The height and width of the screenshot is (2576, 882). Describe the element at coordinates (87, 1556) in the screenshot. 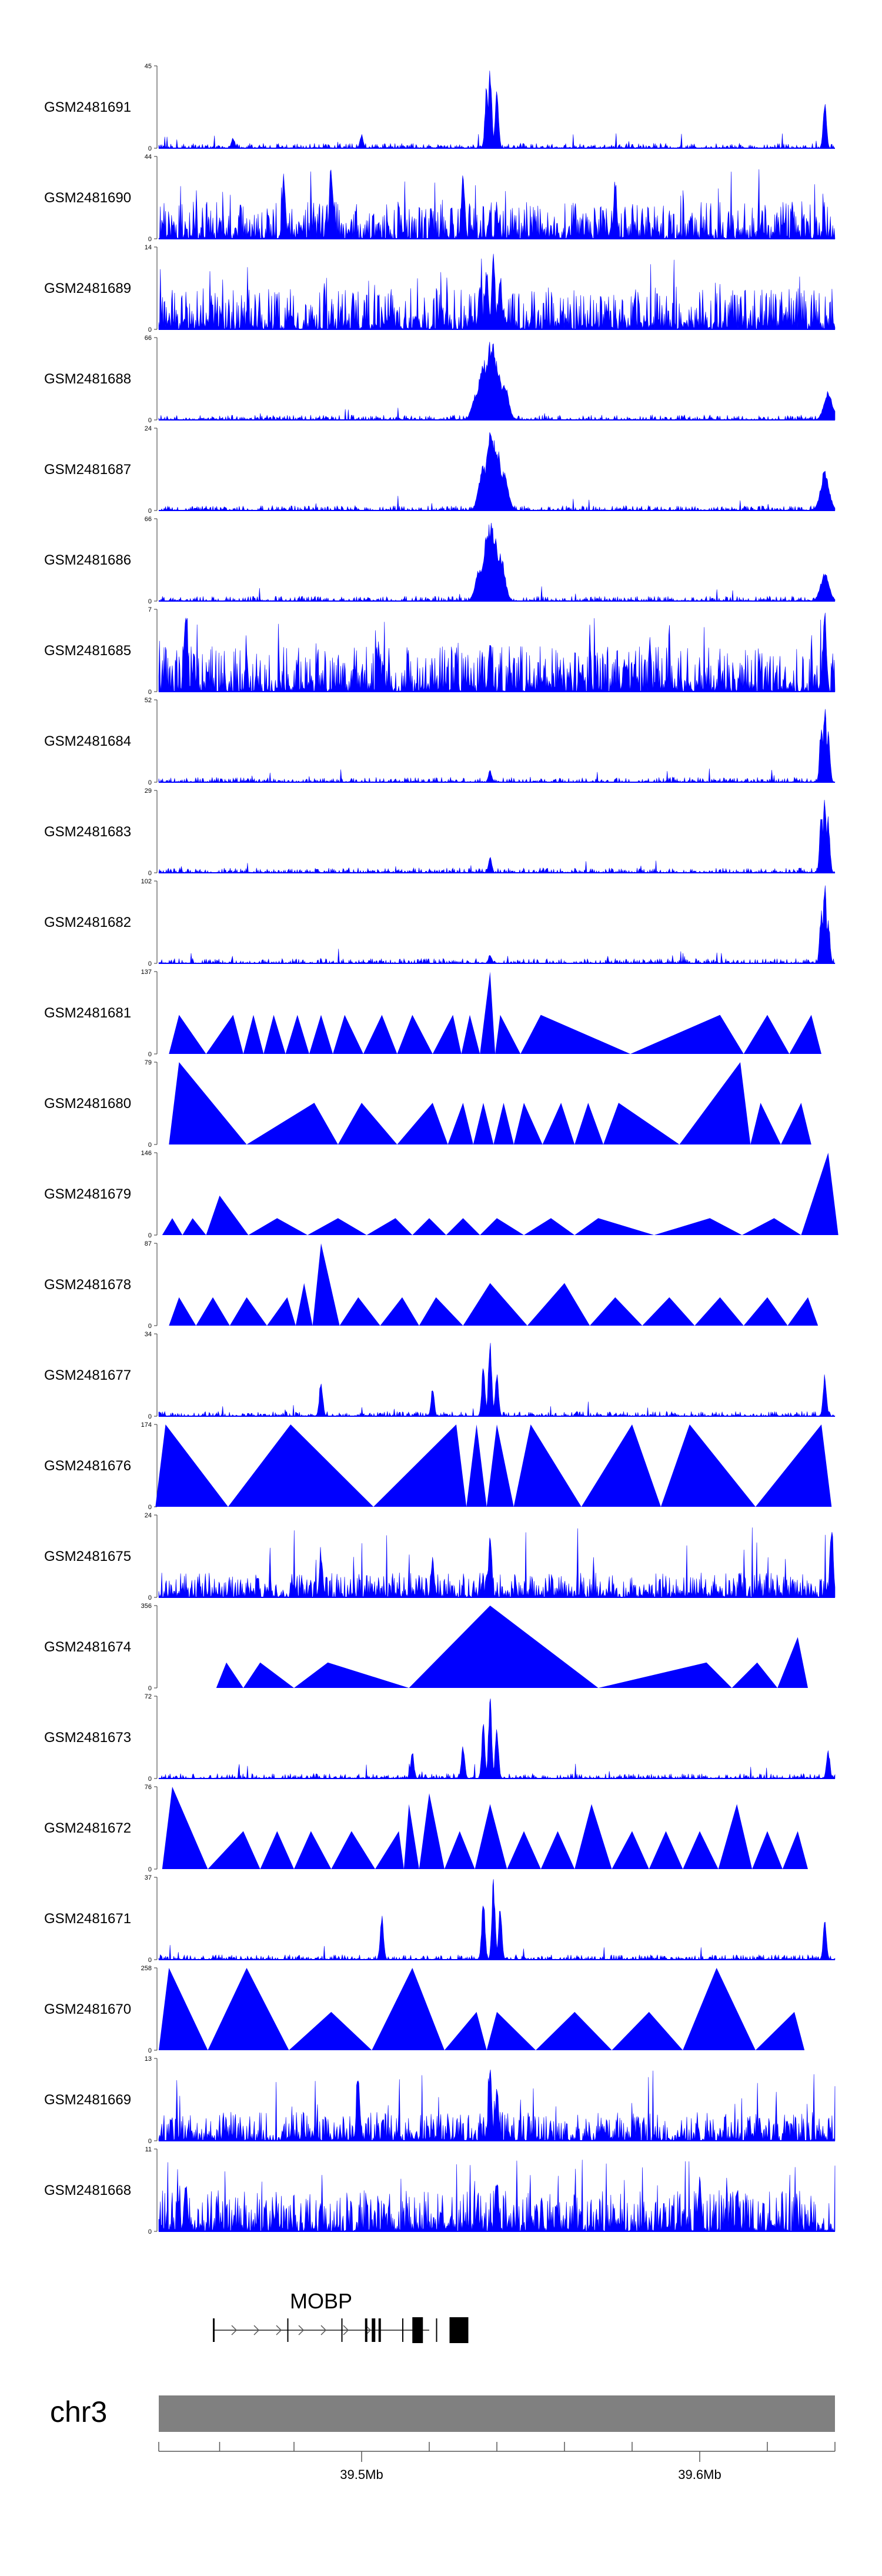

I see `track-label: GSM2481675` at that location.